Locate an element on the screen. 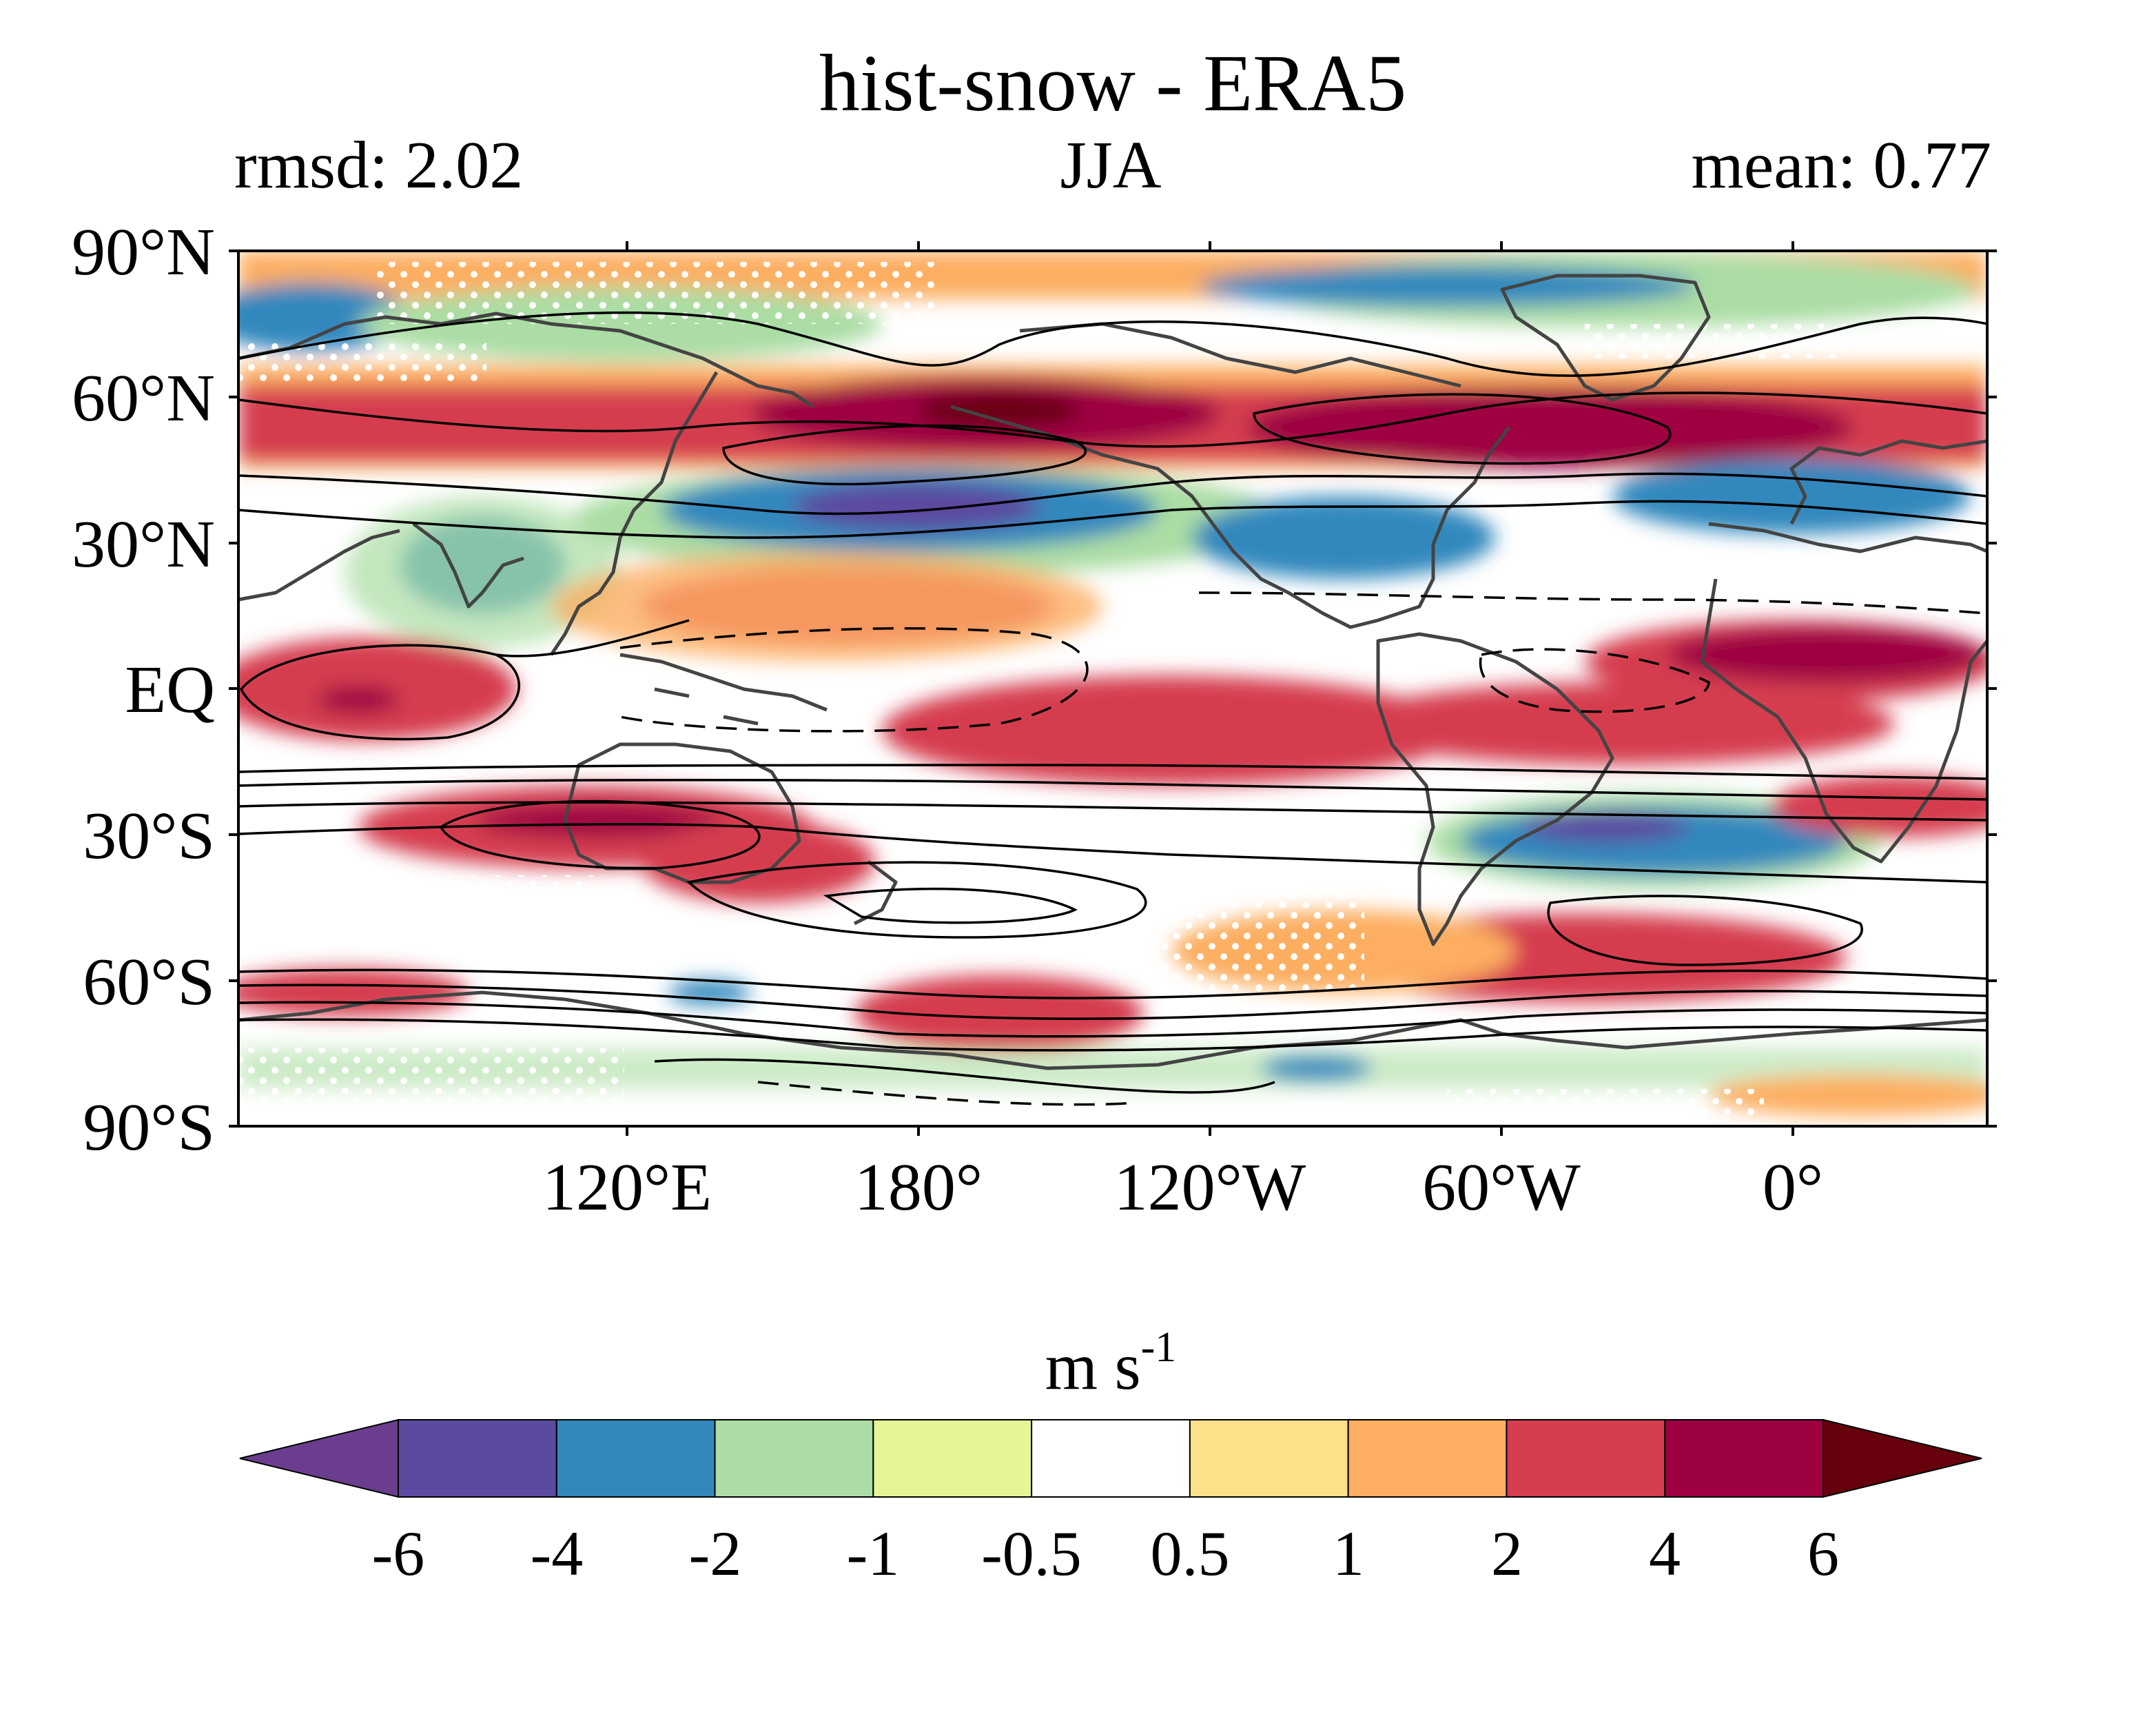  fill-blue-antarctic is located at coordinates (1316, 1068).